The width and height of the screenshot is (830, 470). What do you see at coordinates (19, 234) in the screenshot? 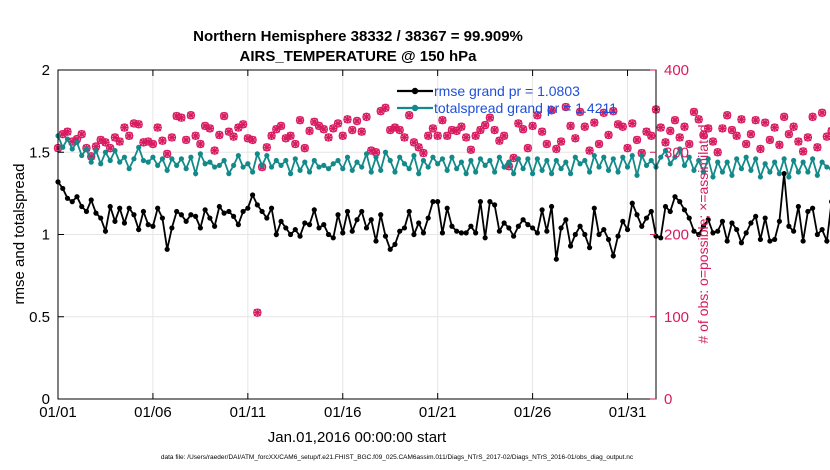
I see `y-axis-label: rmse and totalspread` at bounding box center [19, 234].